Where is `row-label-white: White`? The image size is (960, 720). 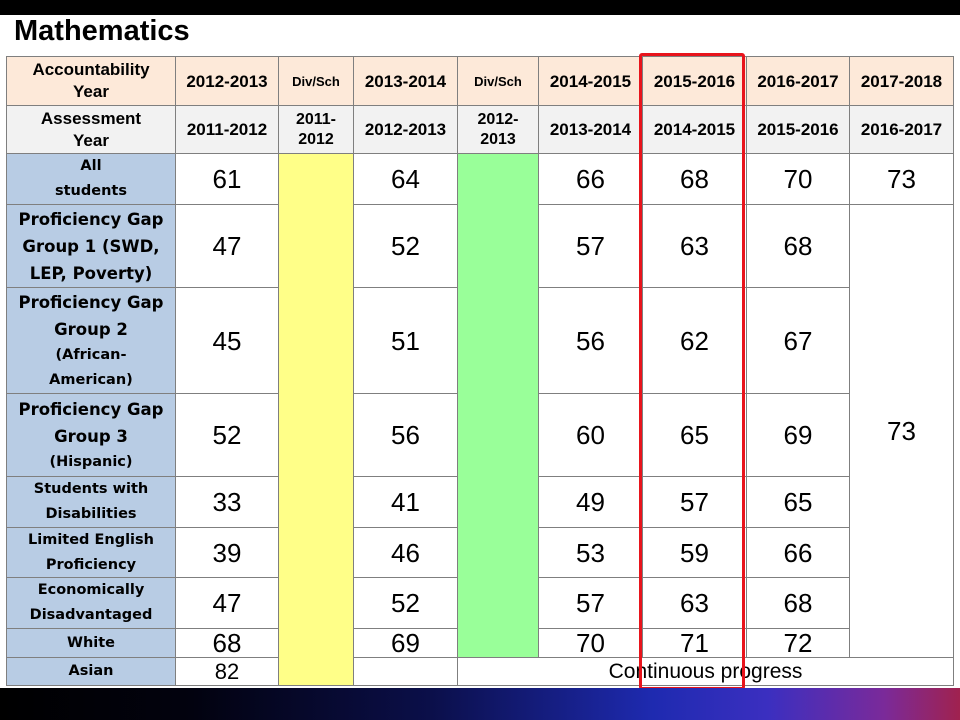
row-label-white: White is located at coordinates (91, 643).